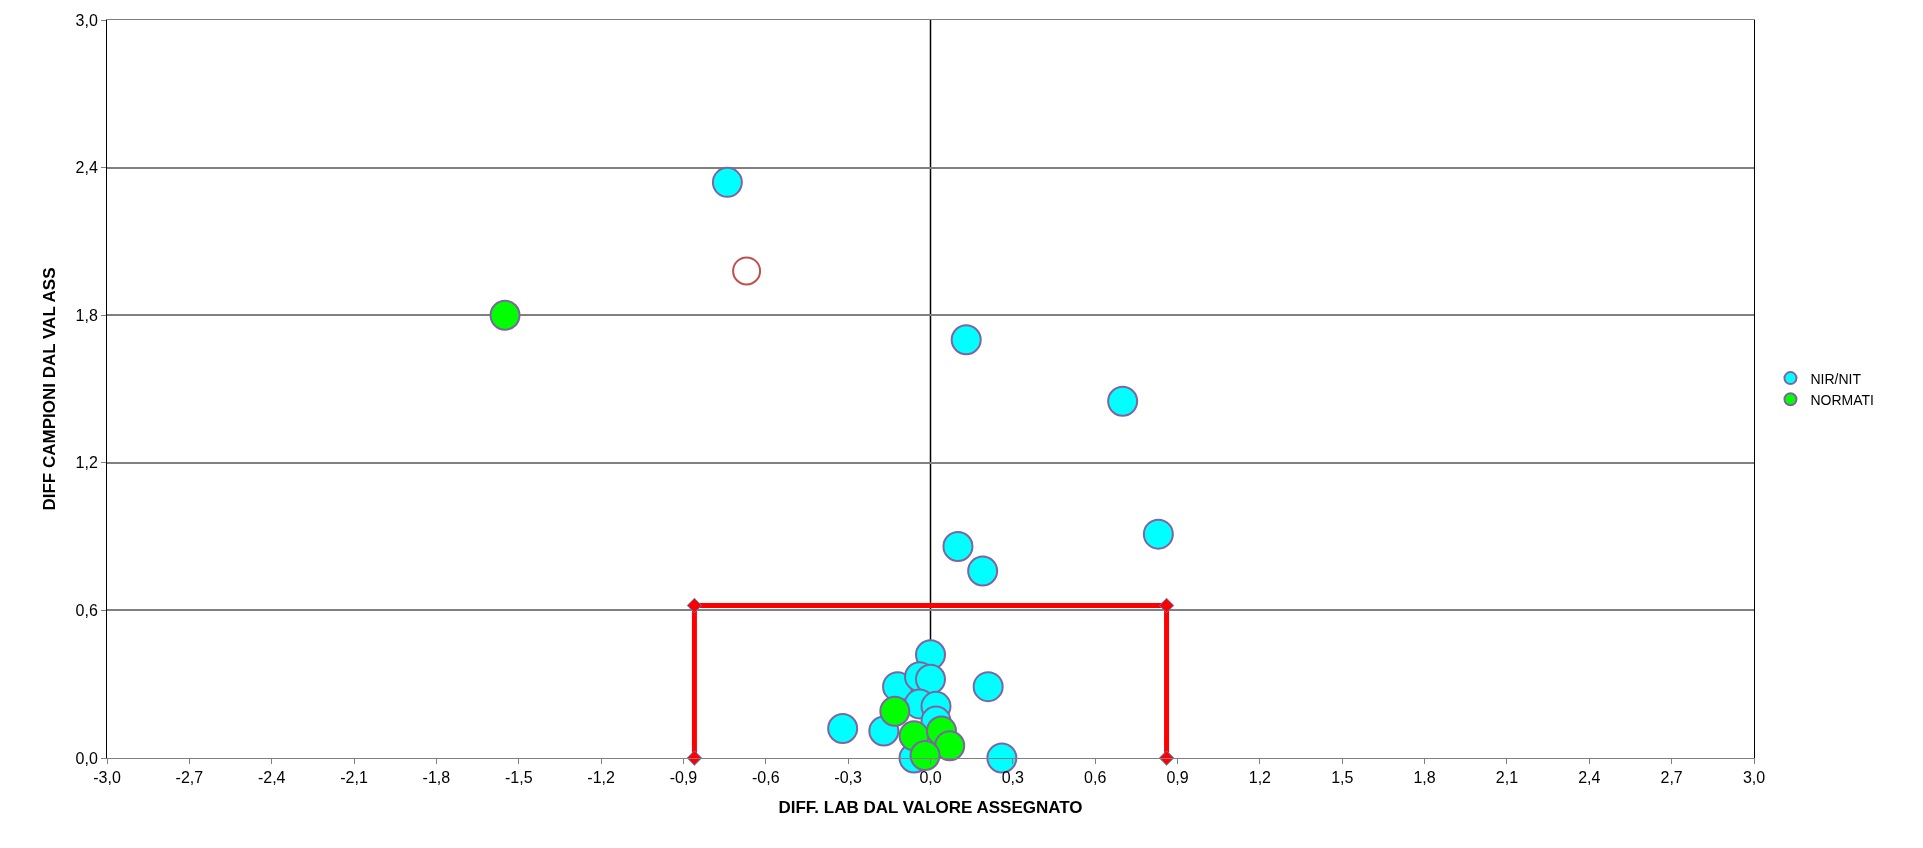 The image size is (1923, 848). Describe the element at coordinates (1095, 778) in the screenshot. I see `x-tick-label: 0,6` at that location.